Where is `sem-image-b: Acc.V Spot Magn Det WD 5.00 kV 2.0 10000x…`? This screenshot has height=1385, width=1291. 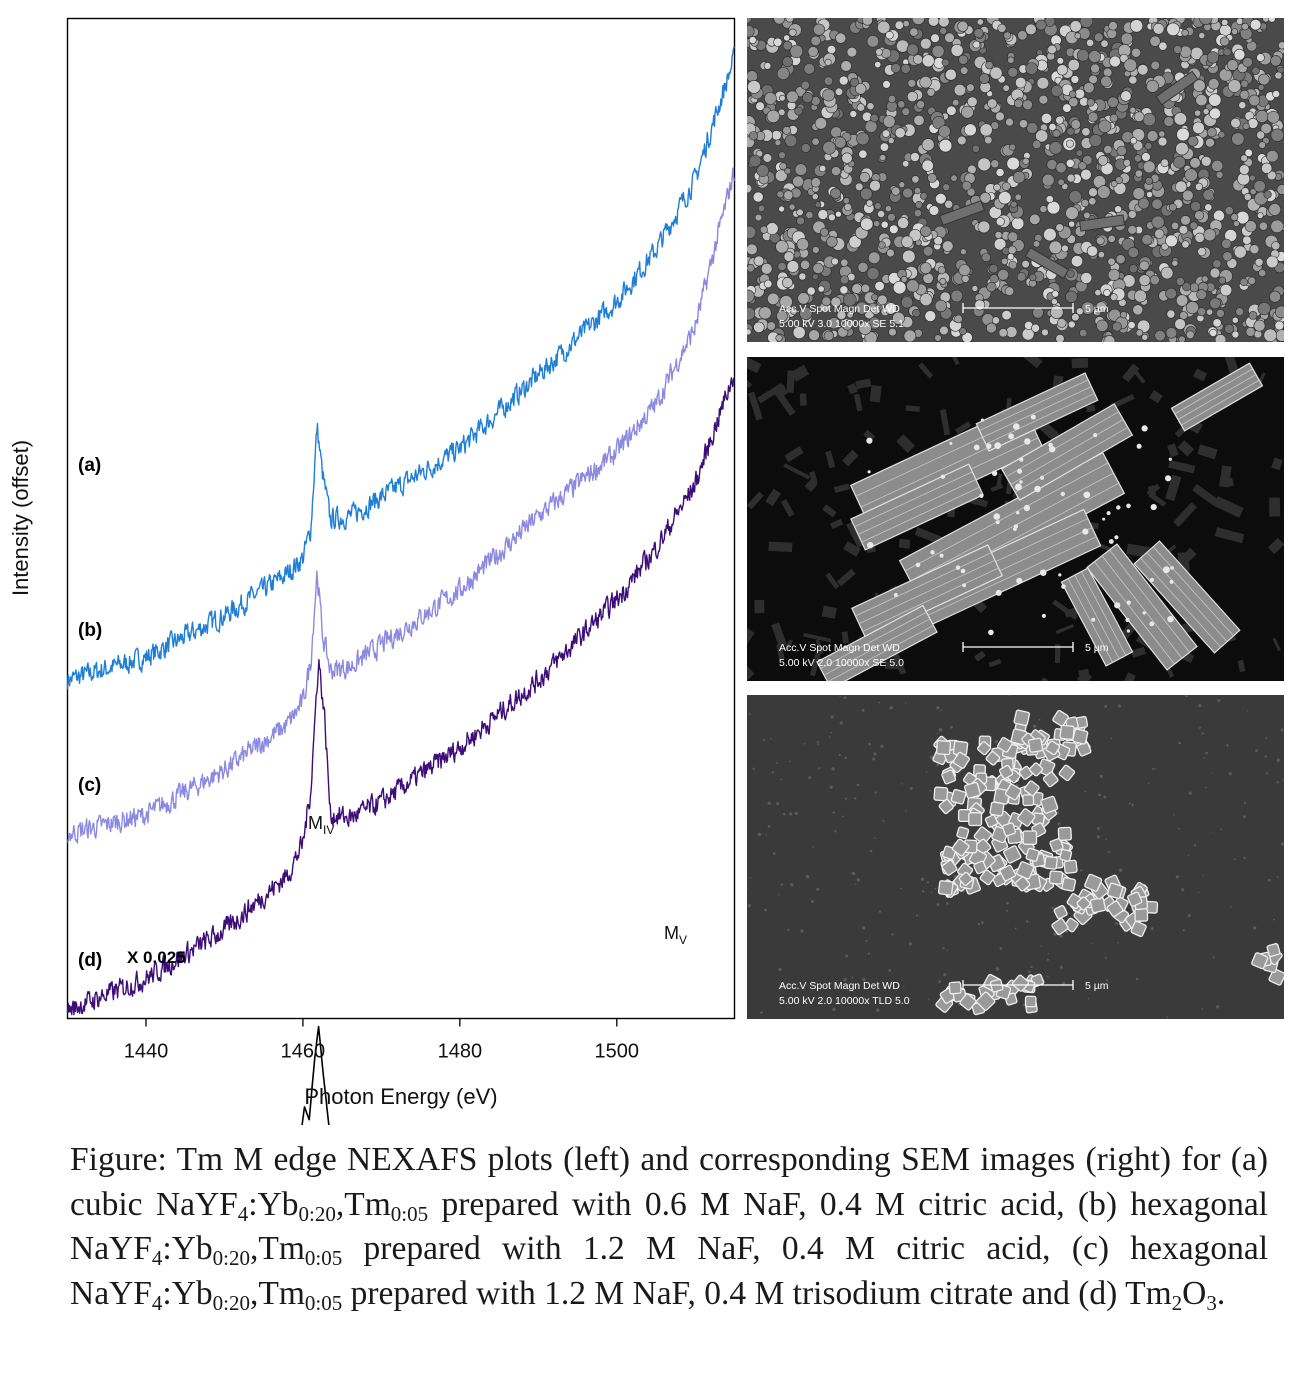
sem-image-b: Acc.V Spot Magn Det WD 5.00 kV 2.0 10000x… is located at coordinates (1015, 519).